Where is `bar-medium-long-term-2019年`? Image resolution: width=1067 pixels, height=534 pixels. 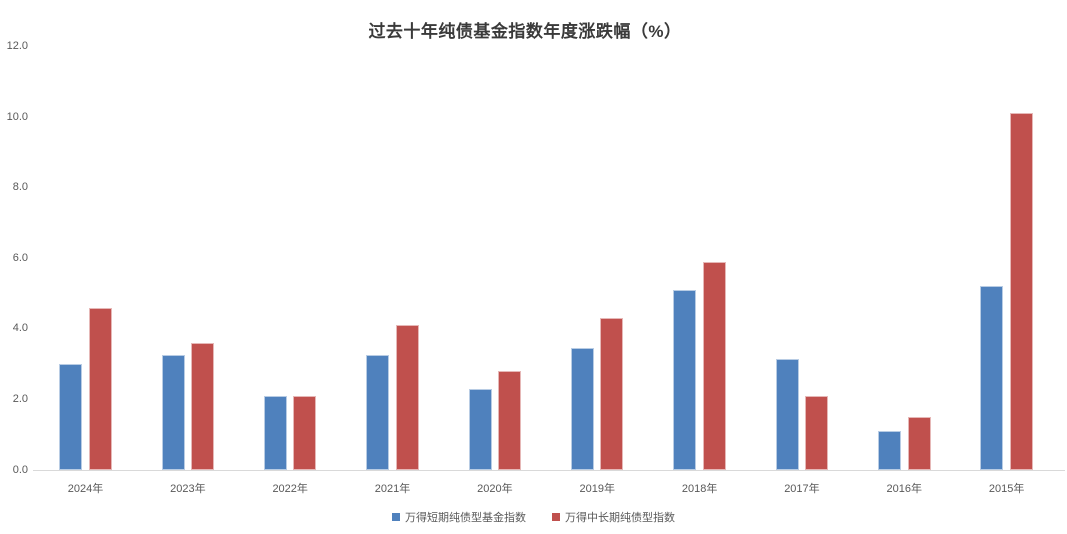
bar-medium-long-term-2019年 is located at coordinates (612, 394).